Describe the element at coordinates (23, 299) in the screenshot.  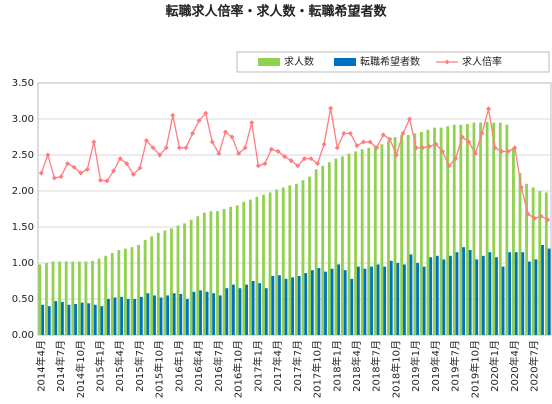
I see `y-tick-label: 0.50` at that location.